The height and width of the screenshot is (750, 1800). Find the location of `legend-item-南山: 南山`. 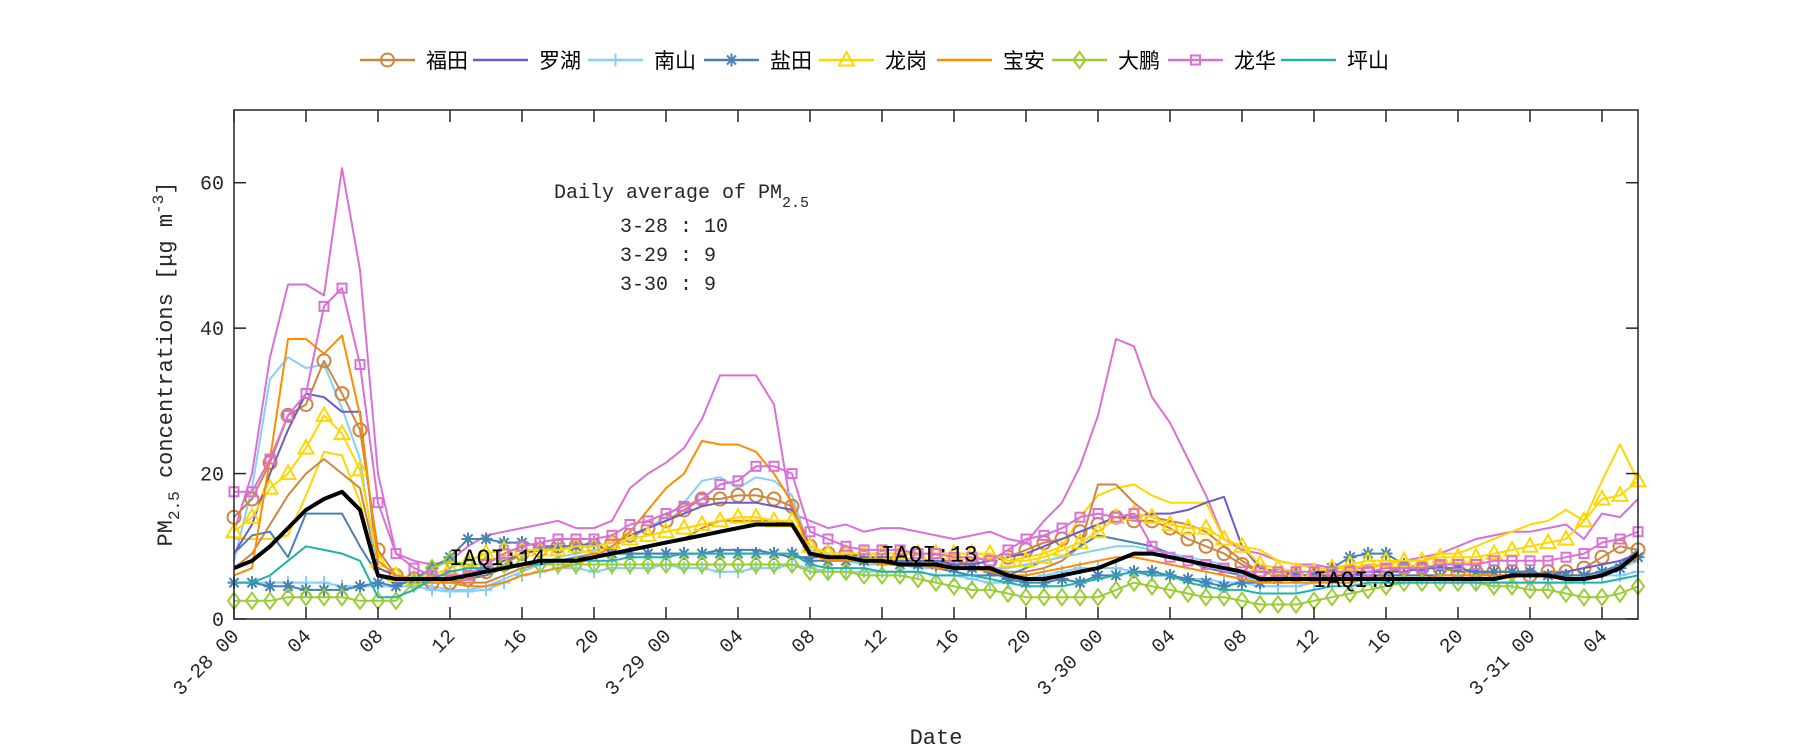

legend-item-南山: 南山 is located at coordinates (642, 61).